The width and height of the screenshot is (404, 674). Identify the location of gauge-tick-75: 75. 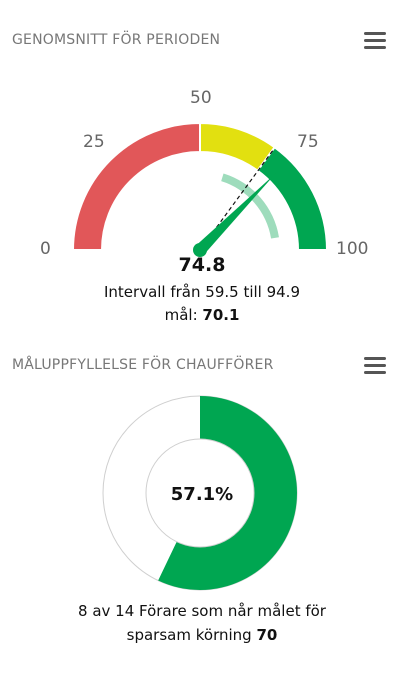
(308, 142).